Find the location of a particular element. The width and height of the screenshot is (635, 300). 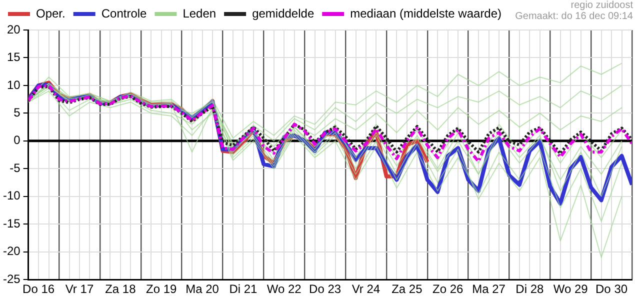

x-tick-label: Do 30 is located at coordinates (612, 289).